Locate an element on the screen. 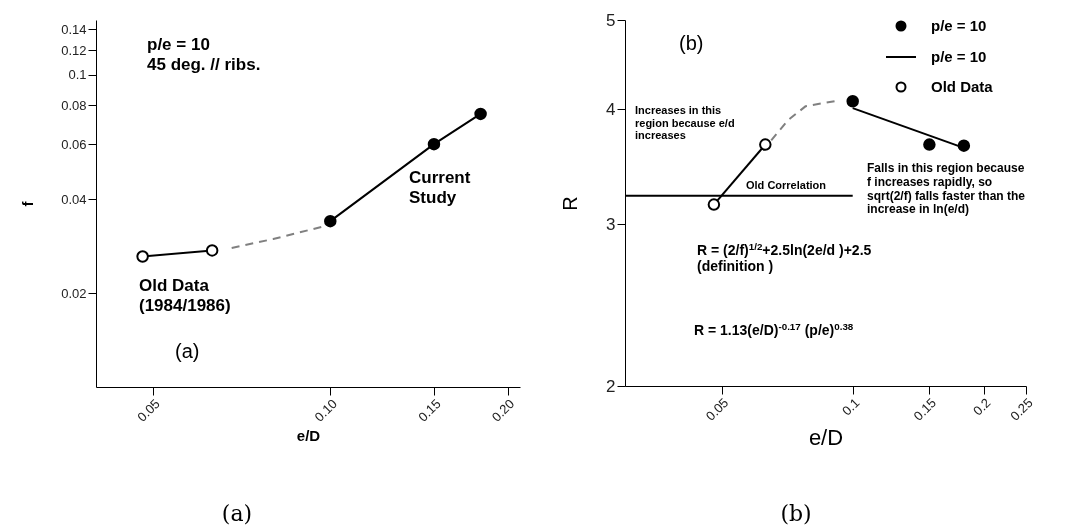 The height and width of the screenshot is (531, 1086). text: (a) is located at coordinates (237, 513).